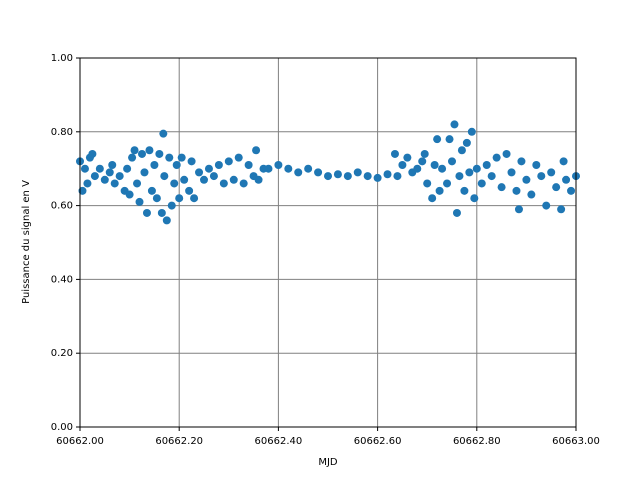 The width and height of the screenshot is (640, 480). Describe the element at coordinates (279, 441) in the screenshot. I see `x-tick-label: 60662.40` at that location.